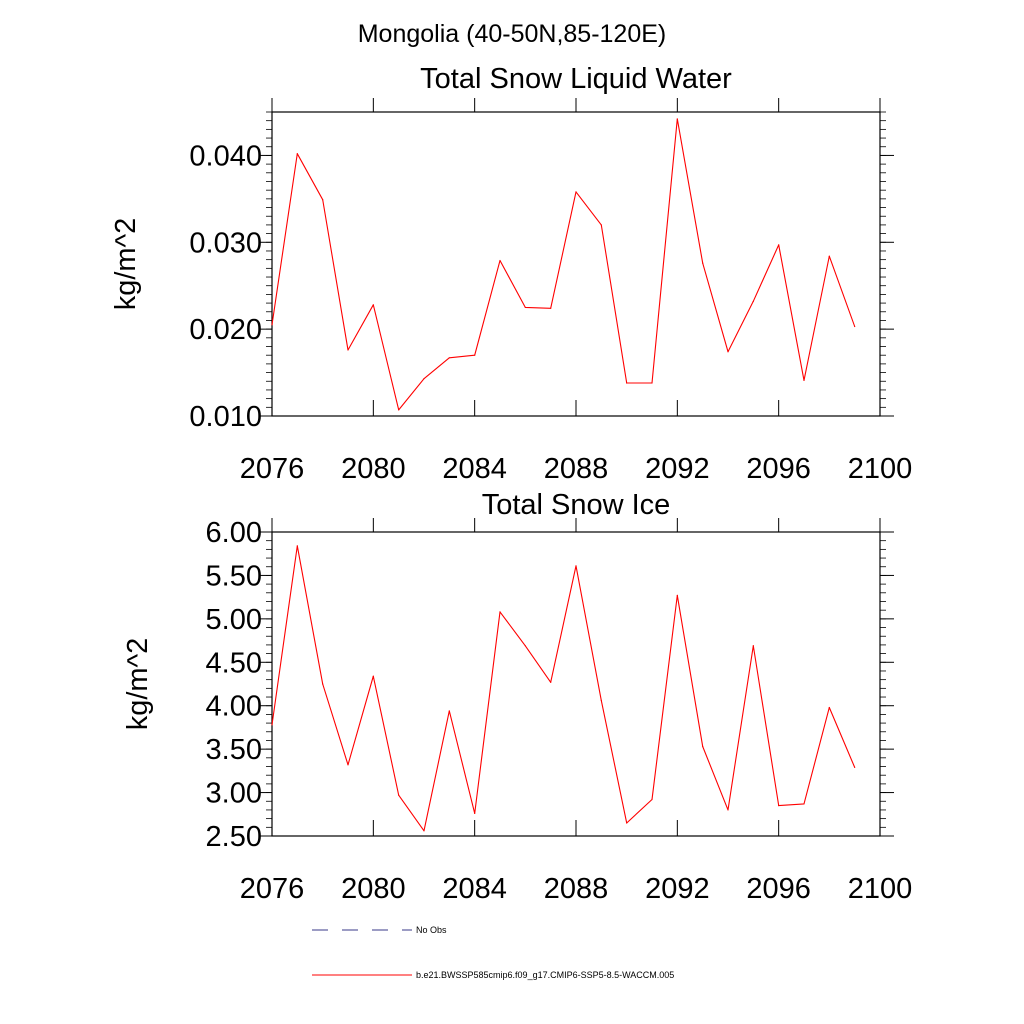  Describe the element at coordinates (234, 533) in the screenshot. I see `y-tick-label: 6.00` at that location.